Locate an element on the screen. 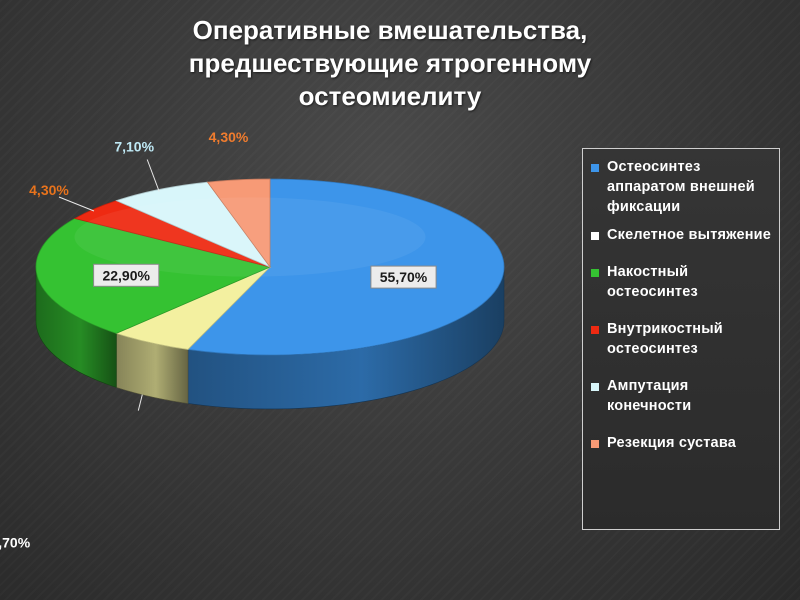 The image size is (800, 600). data-label: 55,70% is located at coordinates (404, 277).